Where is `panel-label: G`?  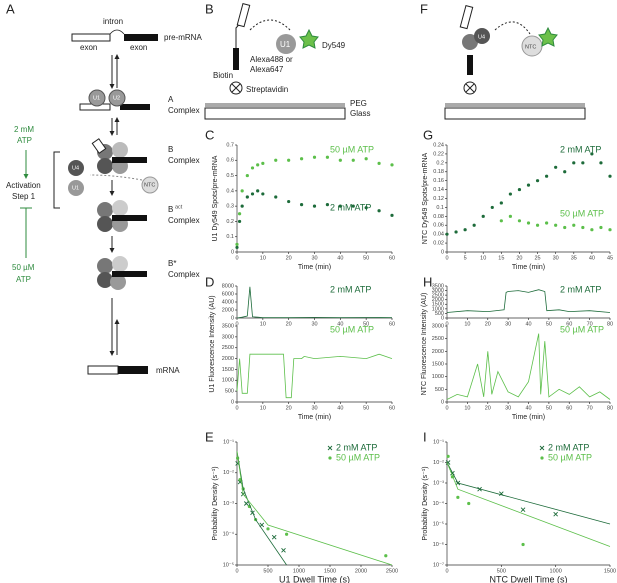
panel-label: G is located at coordinates (428, 134).